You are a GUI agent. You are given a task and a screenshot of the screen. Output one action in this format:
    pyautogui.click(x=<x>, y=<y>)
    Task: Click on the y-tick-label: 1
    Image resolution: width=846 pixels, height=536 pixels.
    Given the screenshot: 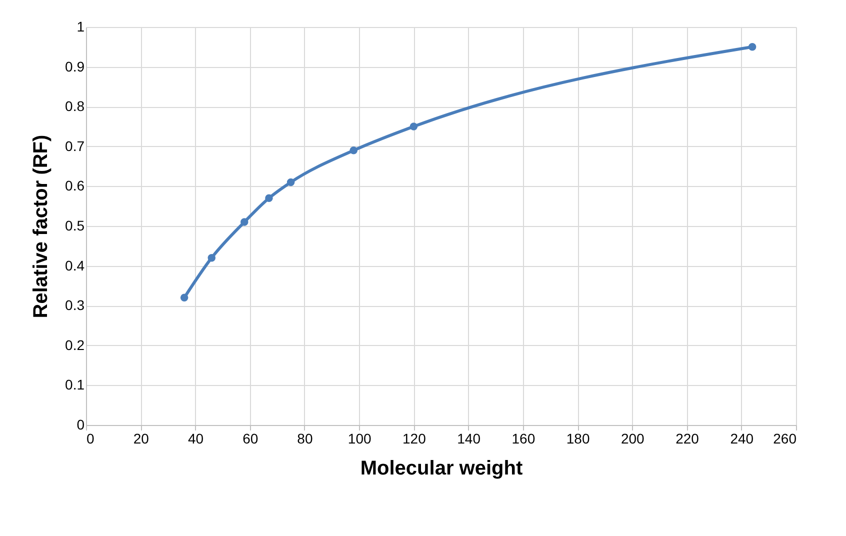 What is the action you would take?
    pyautogui.click(x=80, y=26)
    